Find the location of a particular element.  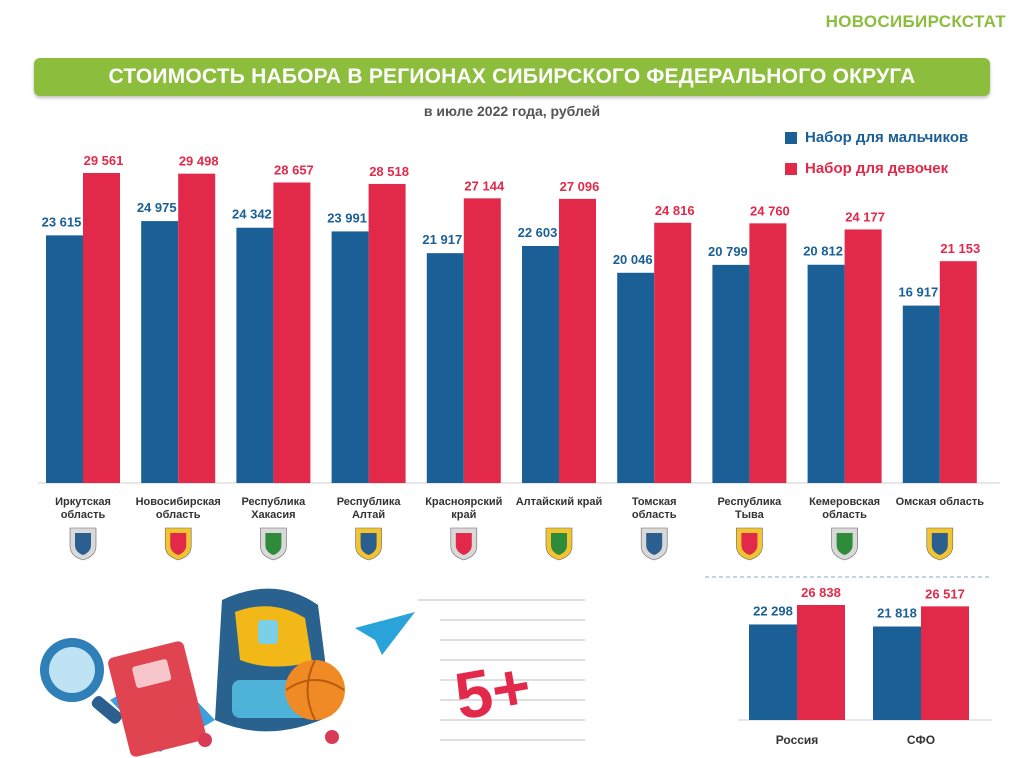

category-label: Алтайский край is located at coordinates (559, 502).